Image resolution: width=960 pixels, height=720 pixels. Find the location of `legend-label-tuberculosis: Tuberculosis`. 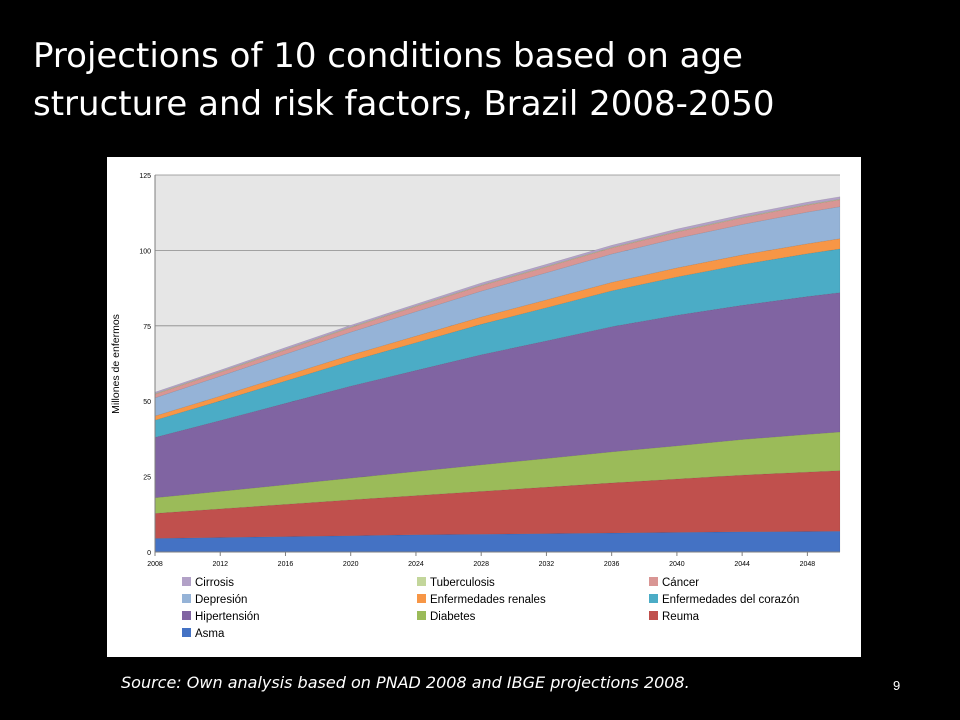

legend-label-tuberculosis: Tuberculosis is located at coordinates (462, 583).